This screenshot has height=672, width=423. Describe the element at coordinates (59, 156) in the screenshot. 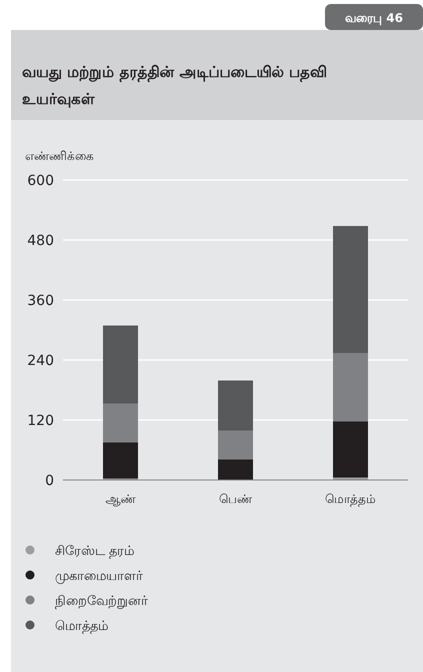

I see `y-axis-title: எண்ணிக்கை` at that location.